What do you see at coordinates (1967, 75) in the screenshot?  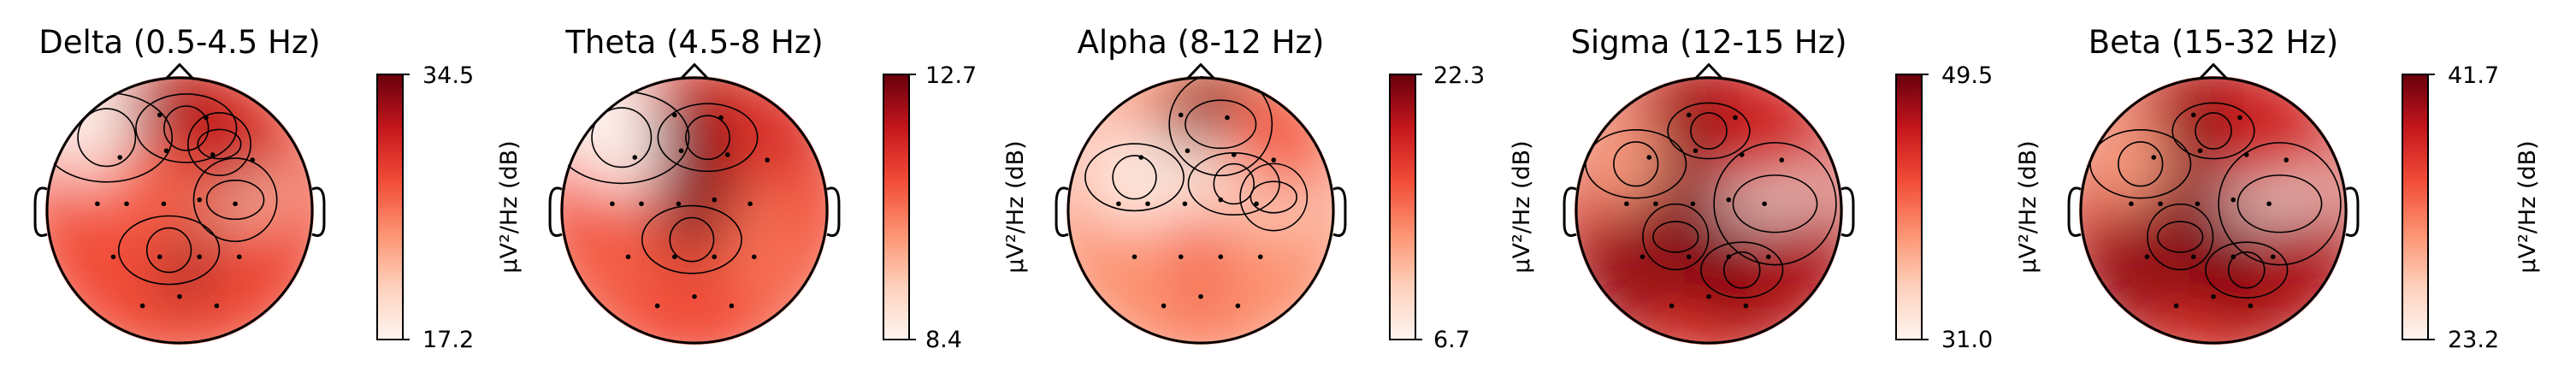 I see `colorbar-max-label: 49.5` at bounding box center [1967, 75].